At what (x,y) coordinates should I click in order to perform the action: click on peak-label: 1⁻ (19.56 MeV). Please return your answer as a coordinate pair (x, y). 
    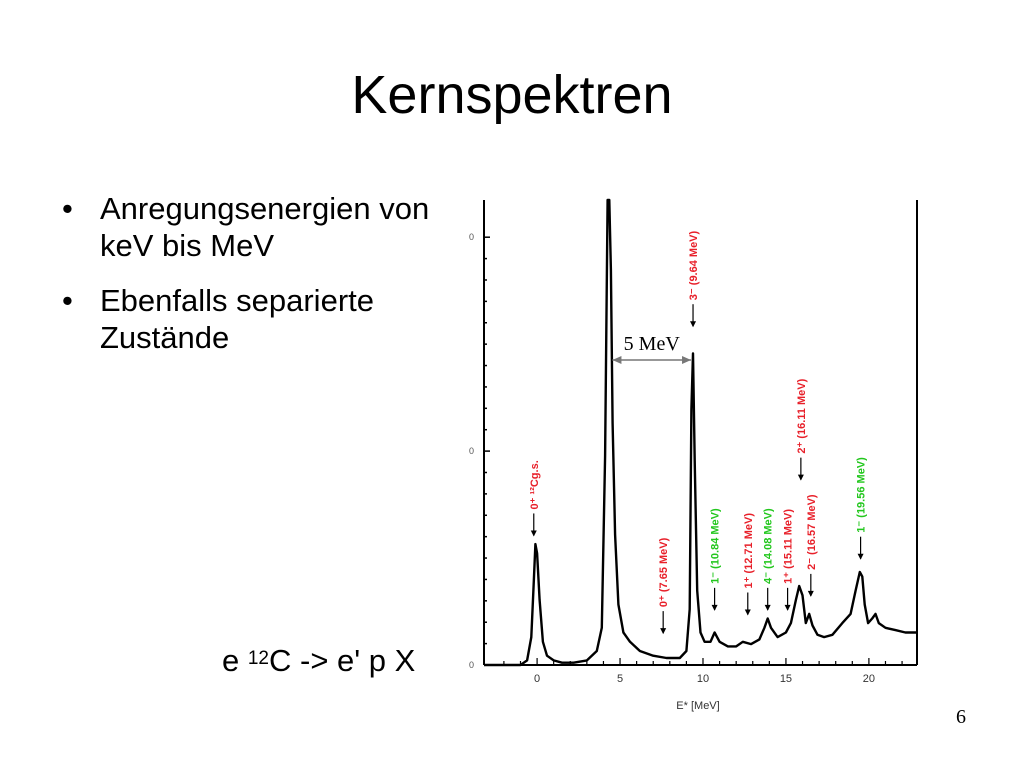
    Looking at the image, I should click on (862, 495).